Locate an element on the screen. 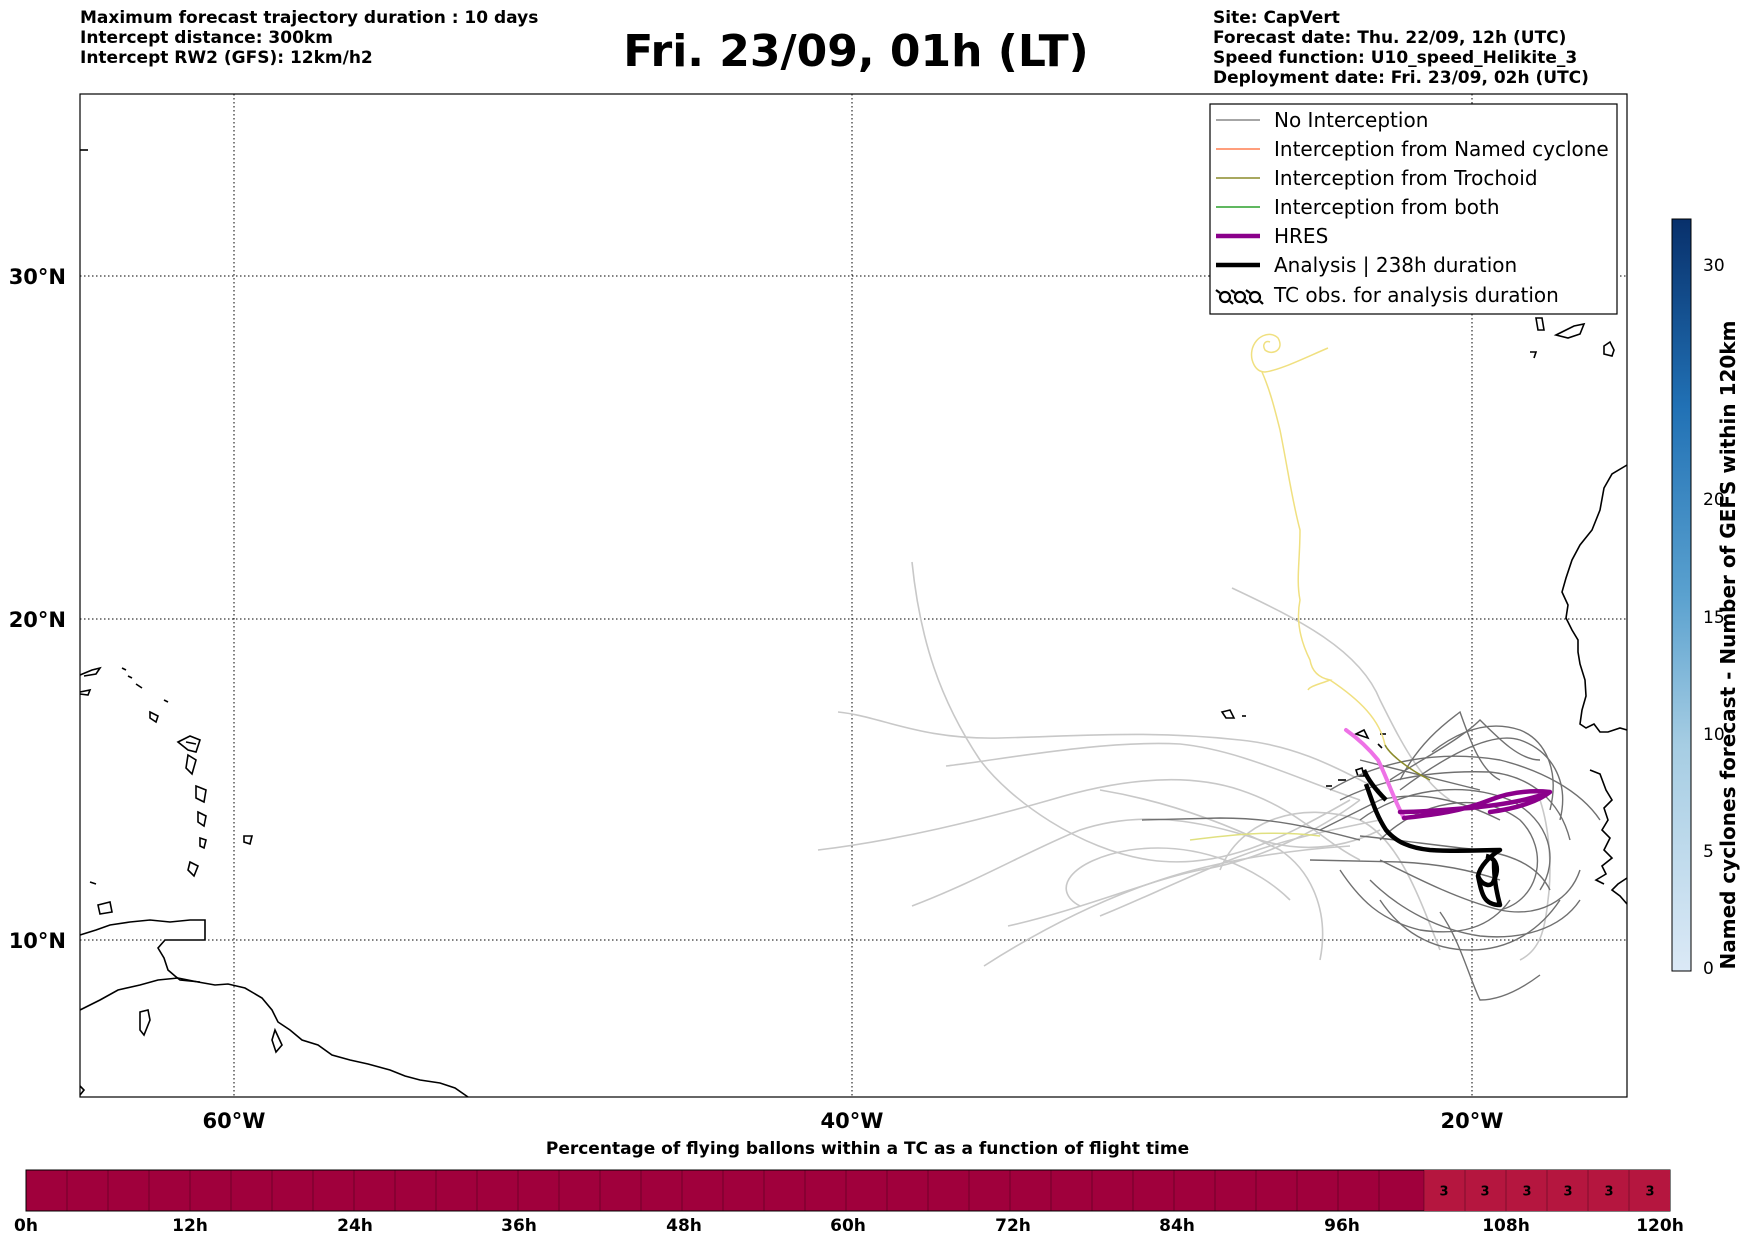  legend-label-analysis: Analysis | 238h duration is located at coordinates (1396, 265).